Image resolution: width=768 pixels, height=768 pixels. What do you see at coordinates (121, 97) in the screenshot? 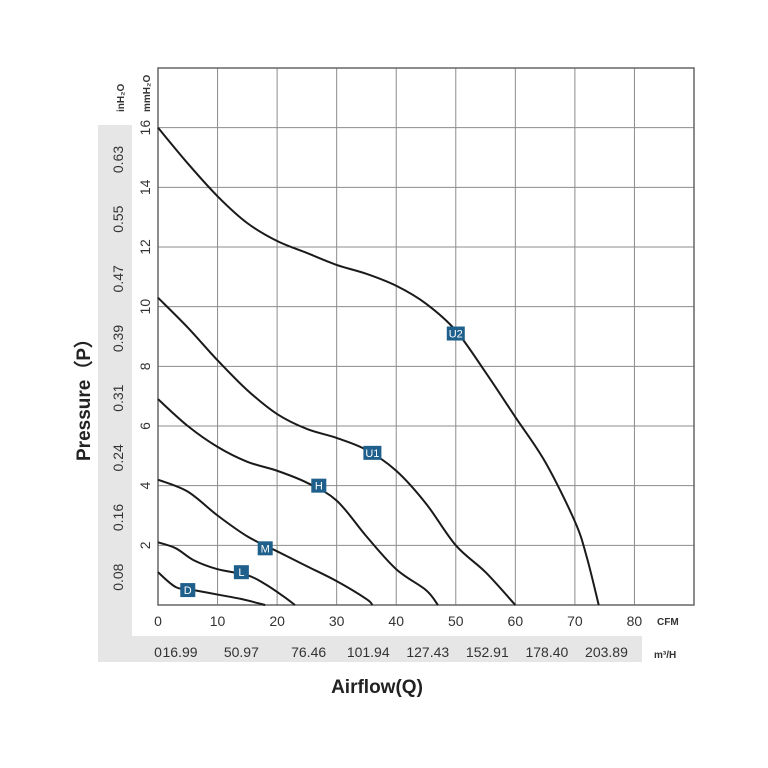
I see `y2-unit-label: inH₂O` at bounding box center [121, 97].